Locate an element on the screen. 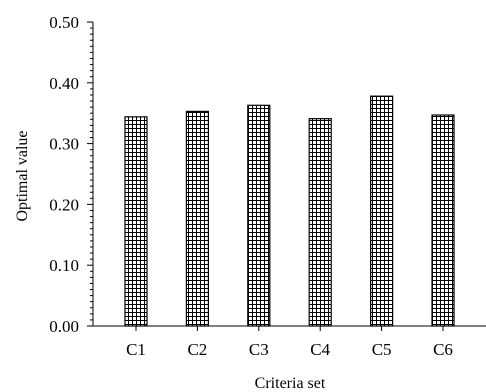 The height and width of the screenshot is (392, 486). y-tick-label: 0.10 is located at coordinates (64, 265).